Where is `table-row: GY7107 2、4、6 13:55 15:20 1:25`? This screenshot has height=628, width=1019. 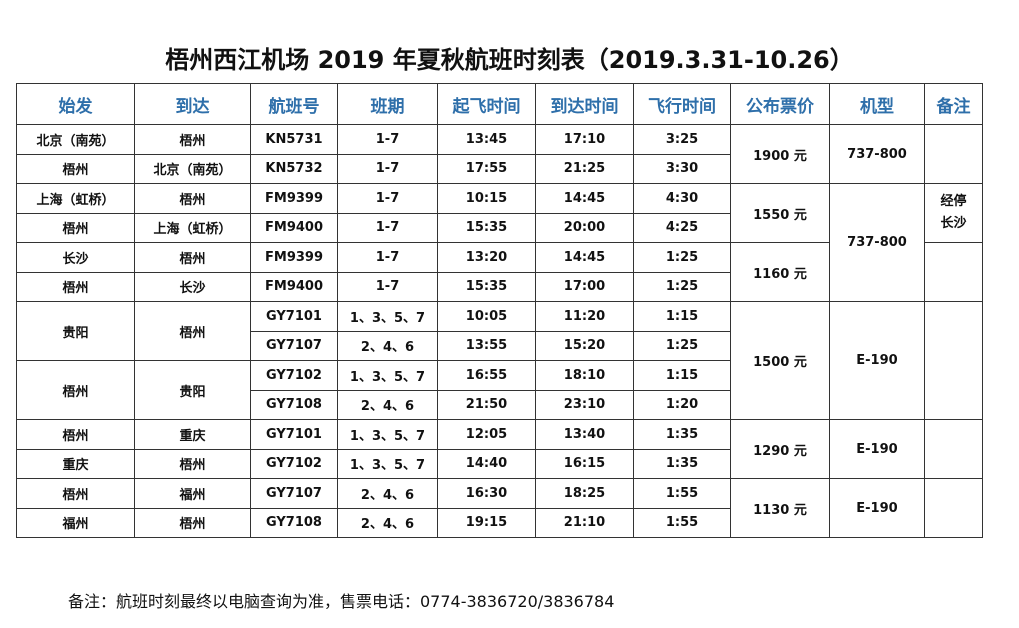 table-row: GY7107 2、4、6 13:55 15:20 1:25 is located at coordinates (500, 345).